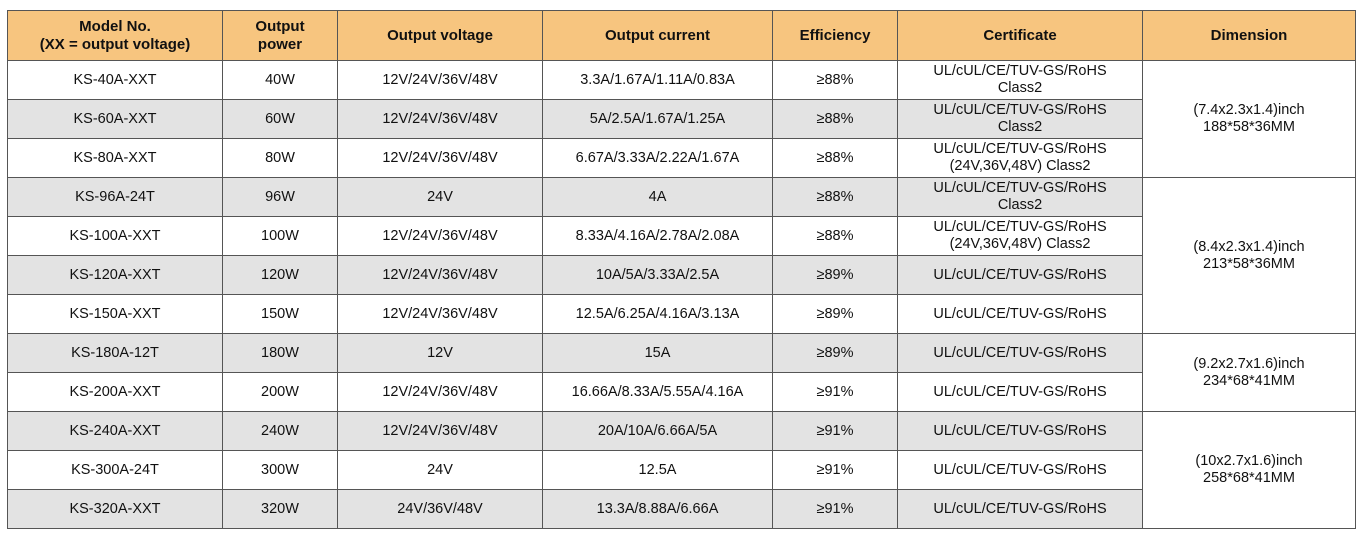  Describe the element at coordinates (115, 80) in the screenshot. I see `cell-model: KS-40A-XXT` at that location.